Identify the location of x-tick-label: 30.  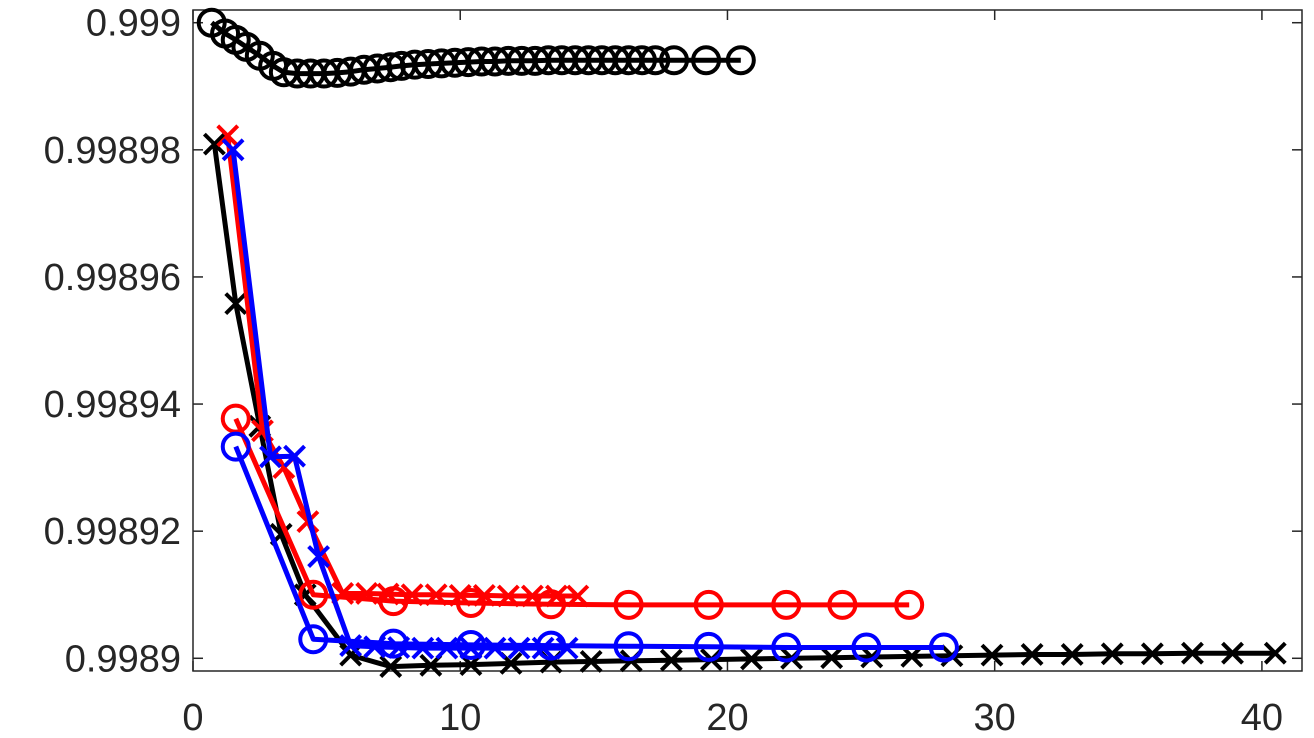
(995, 717).